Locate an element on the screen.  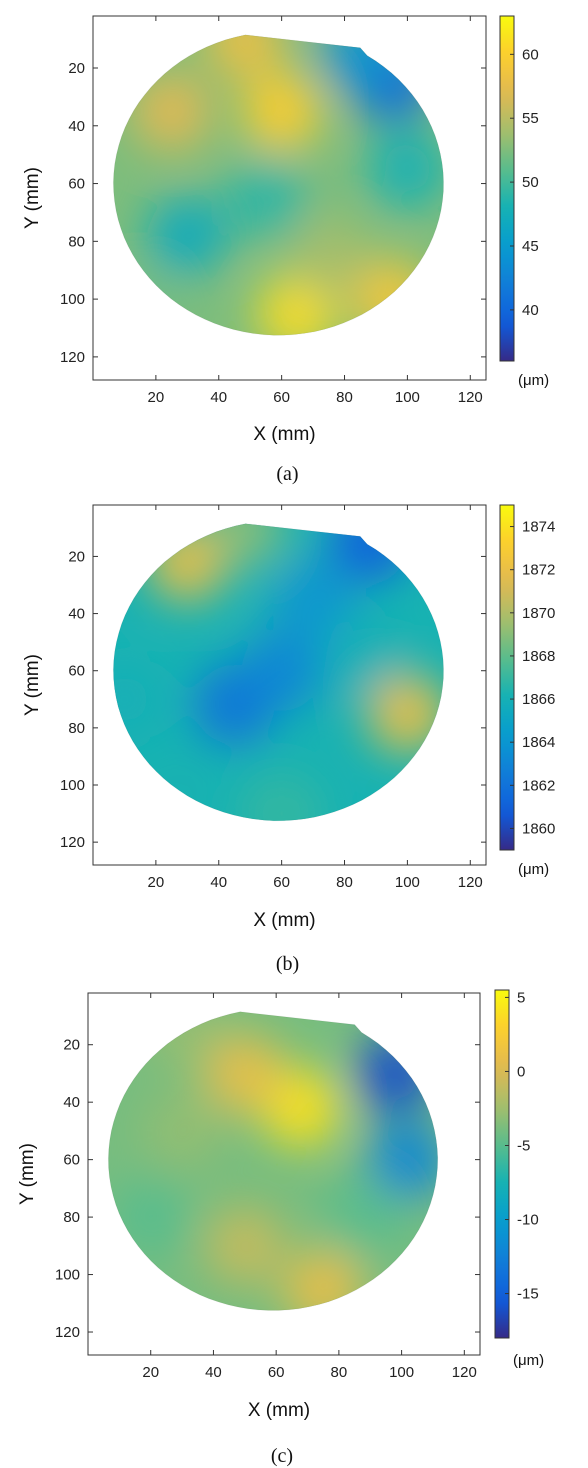
colorbar-tick-label: 60 is located at coordinates (530, 54).